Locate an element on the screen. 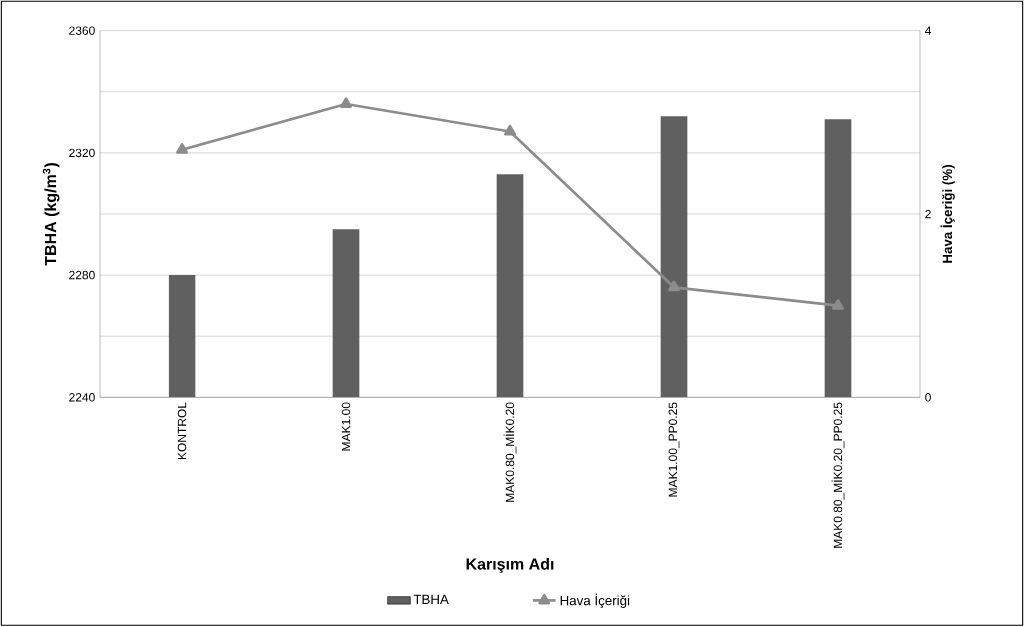 This screenshot has width=1024, height=627. y-tick-label: 2360 is located at coordinates (82, 31).